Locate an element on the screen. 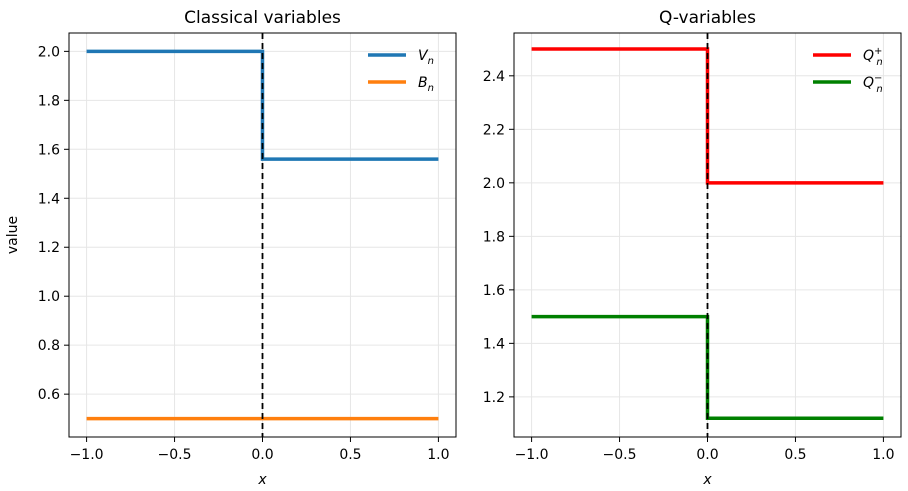  legend-label: Bn is located at coordinates (426, 84).